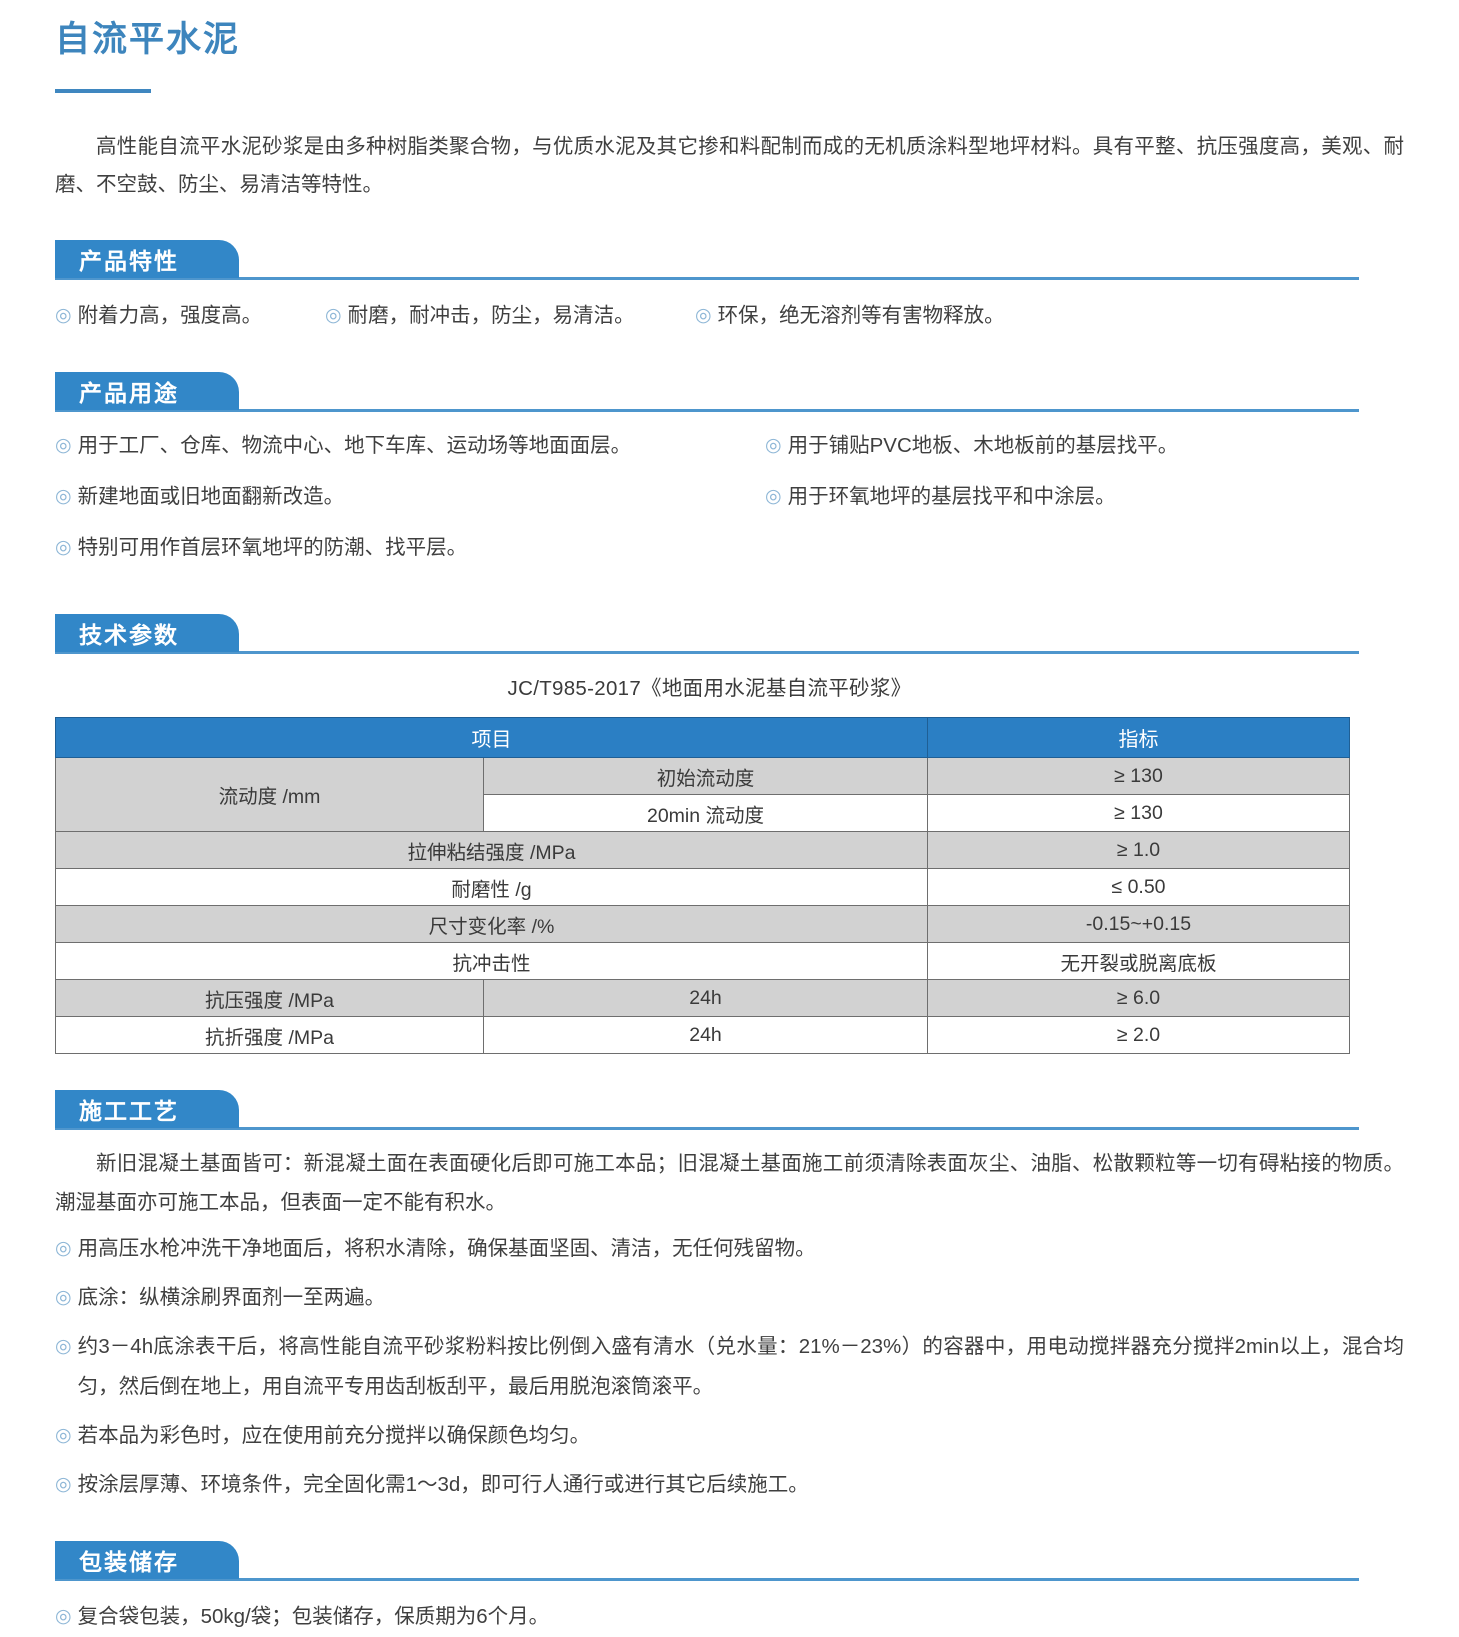 Image resolution: width=1459 pixels, height=1637 pixels. I want to click on table-row: 20min 流动度 ≥ 130, so click(703, 813).